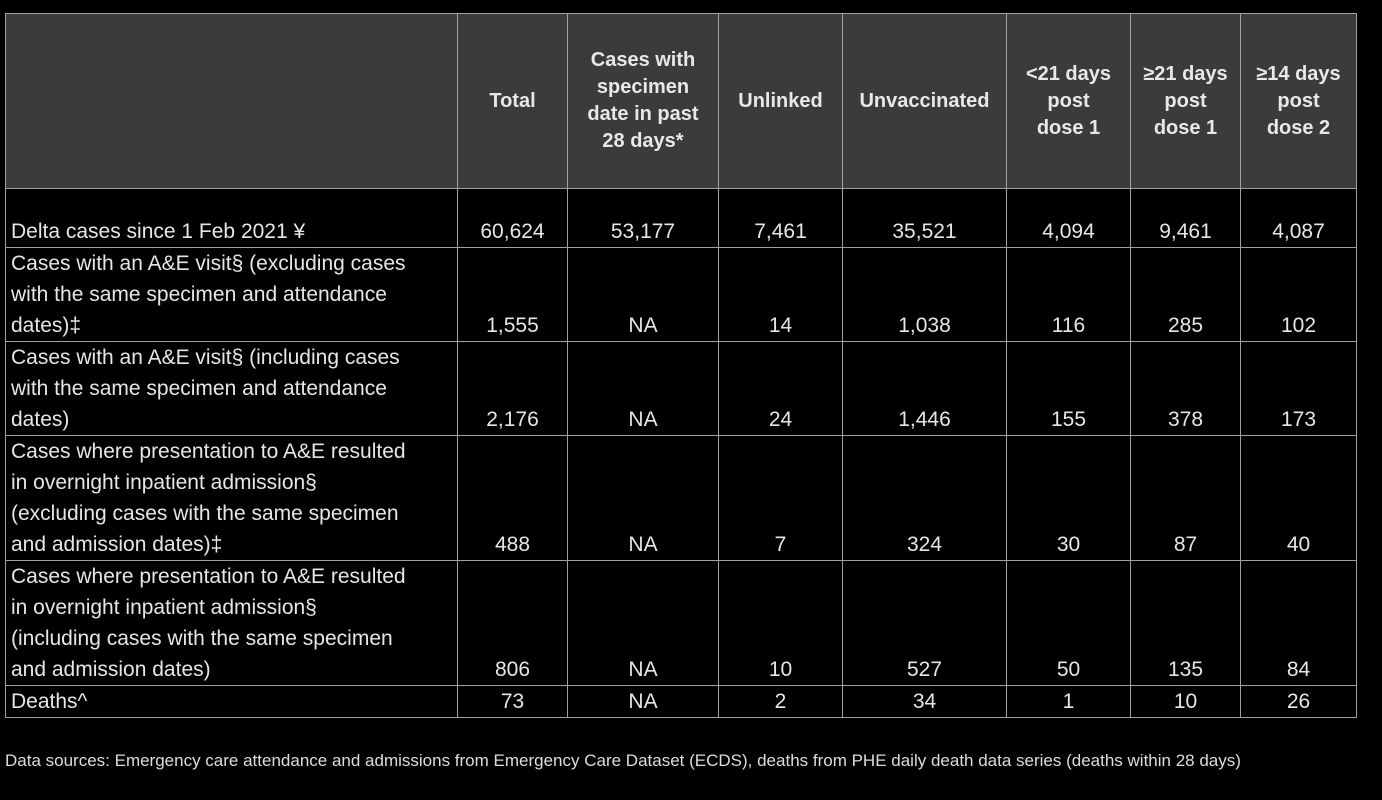 The image size is (1382, 800). Describe the element at coordinates (1298, 701) in the screenshot. I see `value-cell: 26` at that location.